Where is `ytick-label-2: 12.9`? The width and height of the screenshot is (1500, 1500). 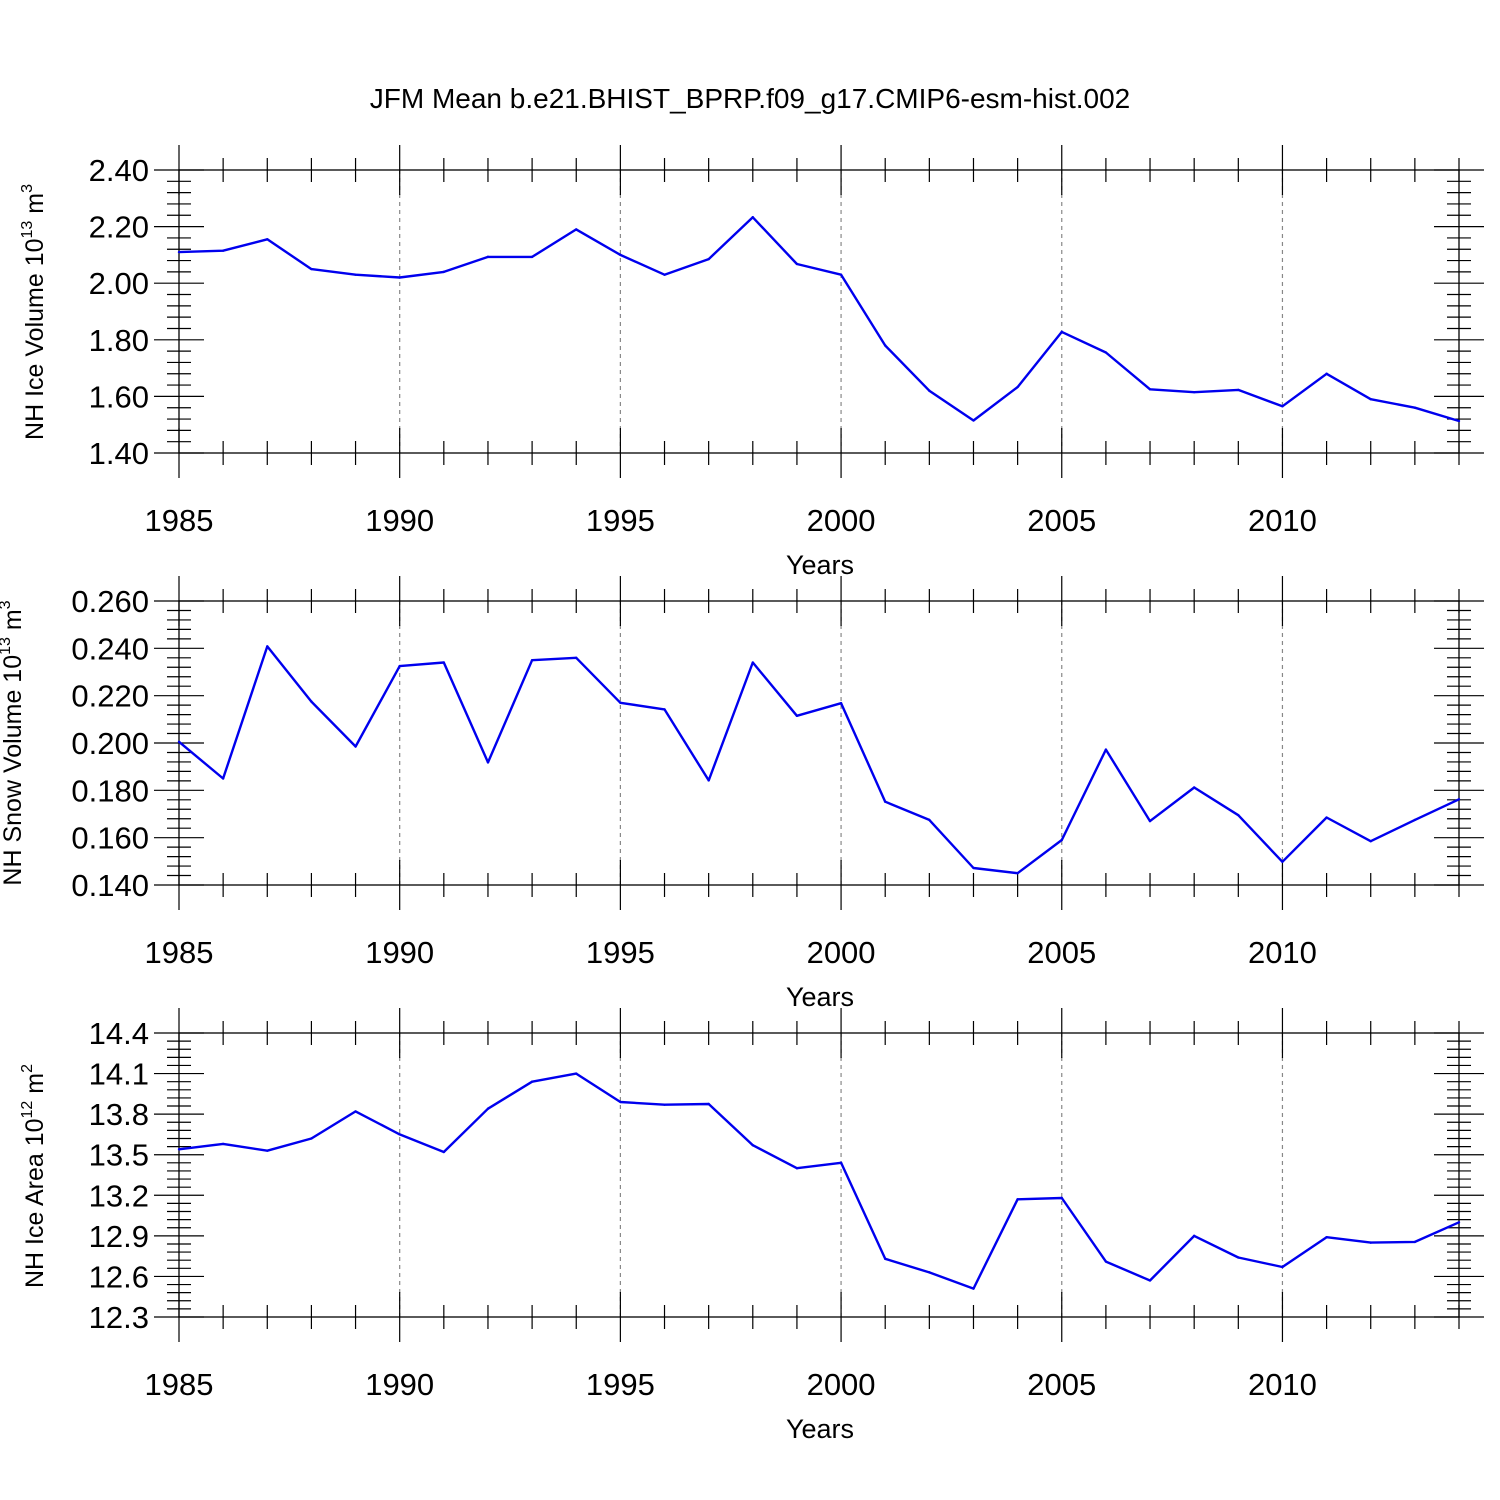
ytick-label-2: 12.9 is located at coordinates (119, 1236).